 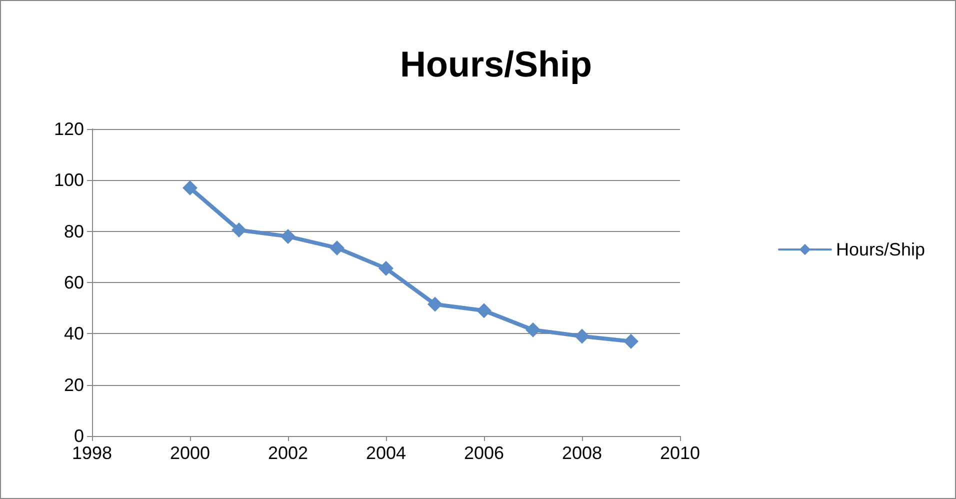 What do you see at coordinates (881, 250) in the screenshot?
I see `legend-label: Hours/Ship` at bounding box center [881, 250].